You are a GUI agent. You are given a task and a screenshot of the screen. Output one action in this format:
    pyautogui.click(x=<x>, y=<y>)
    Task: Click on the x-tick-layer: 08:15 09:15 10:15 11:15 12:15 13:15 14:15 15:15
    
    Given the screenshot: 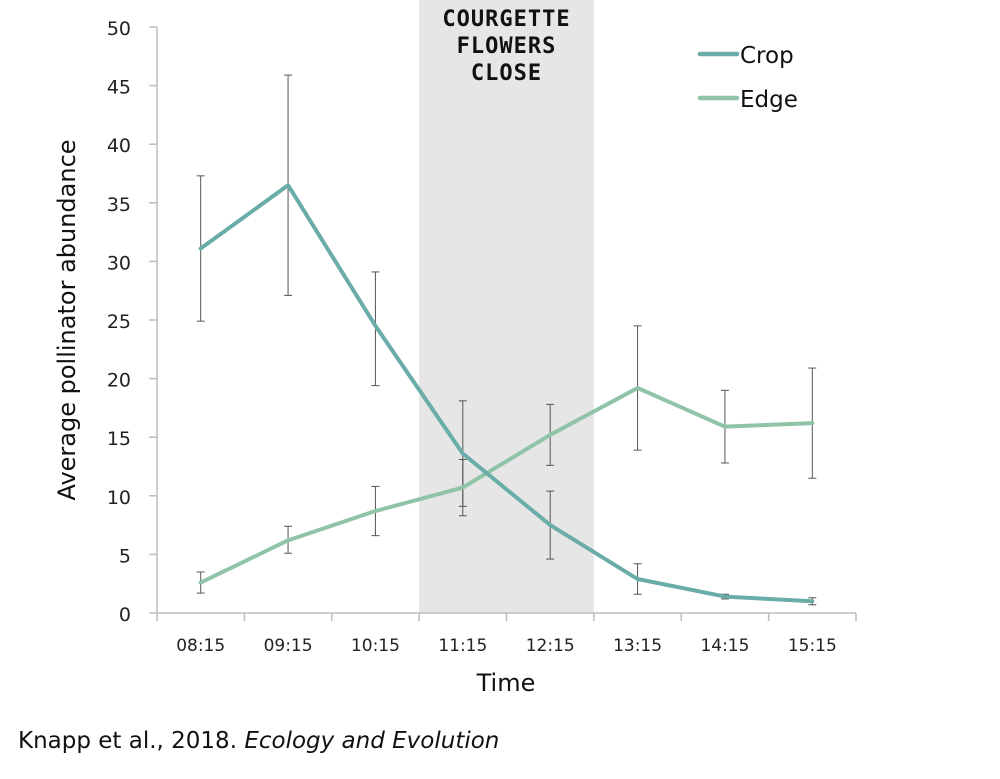 What is the action you would take?
    pyautogui.click(x=506, y=634)
    